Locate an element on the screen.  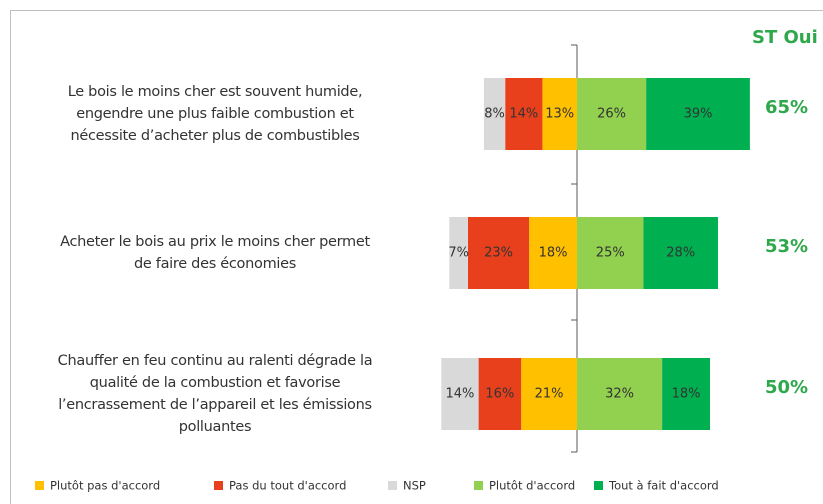
segment-label: 25% is located at coordinates (610, 253).